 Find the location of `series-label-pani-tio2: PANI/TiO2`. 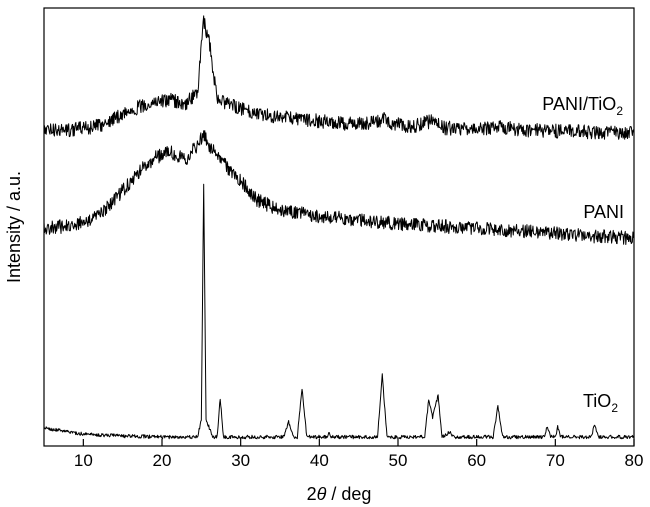

series-label-pani-tio2: PANI/TiO2 is located at coordinates (582, 106).